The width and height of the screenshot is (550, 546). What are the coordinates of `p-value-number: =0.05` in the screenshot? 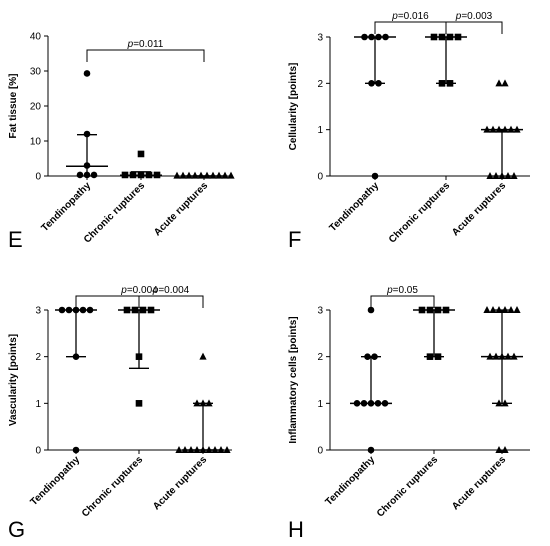 It's located at (406, 290).